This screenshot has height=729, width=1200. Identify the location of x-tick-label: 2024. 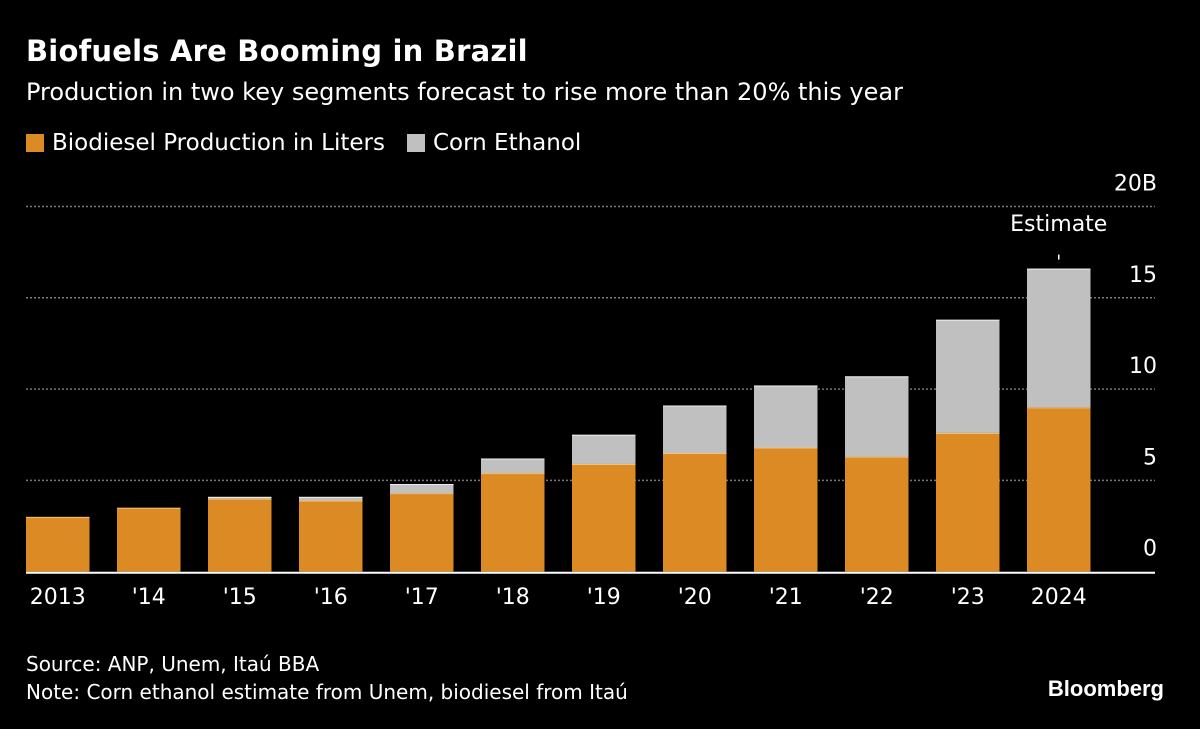
(1059, 597).